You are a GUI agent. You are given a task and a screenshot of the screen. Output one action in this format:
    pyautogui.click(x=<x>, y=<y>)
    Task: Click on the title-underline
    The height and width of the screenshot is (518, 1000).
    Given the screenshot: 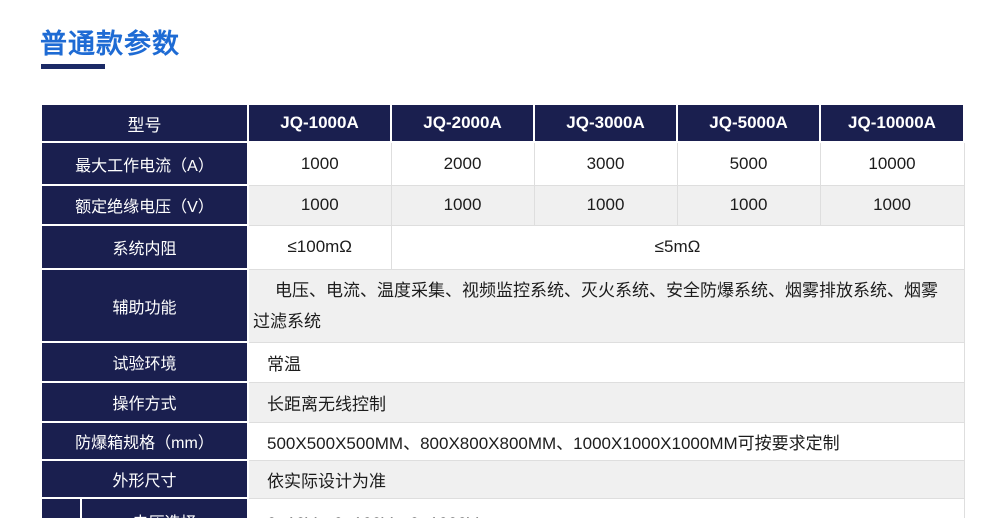 What is the action you would take?
    pyautogui.click(x=73, y=66)
    